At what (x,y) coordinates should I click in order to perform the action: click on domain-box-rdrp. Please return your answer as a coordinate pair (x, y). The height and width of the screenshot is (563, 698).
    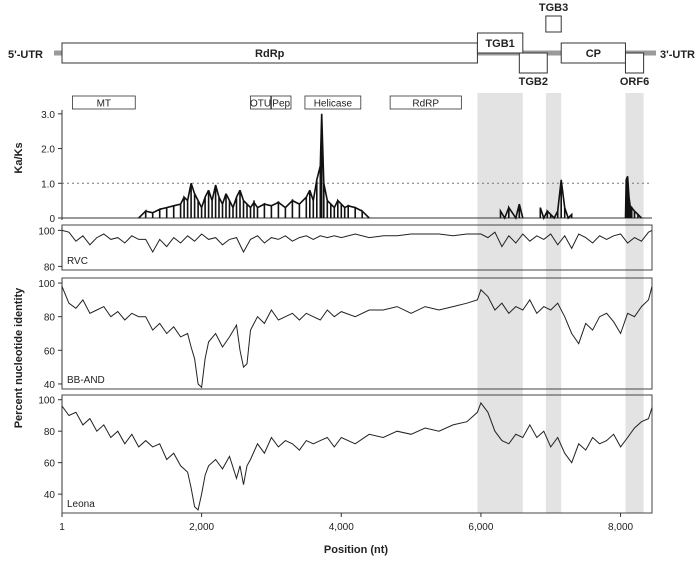
    Looking at the image, I should click on (425, 102).